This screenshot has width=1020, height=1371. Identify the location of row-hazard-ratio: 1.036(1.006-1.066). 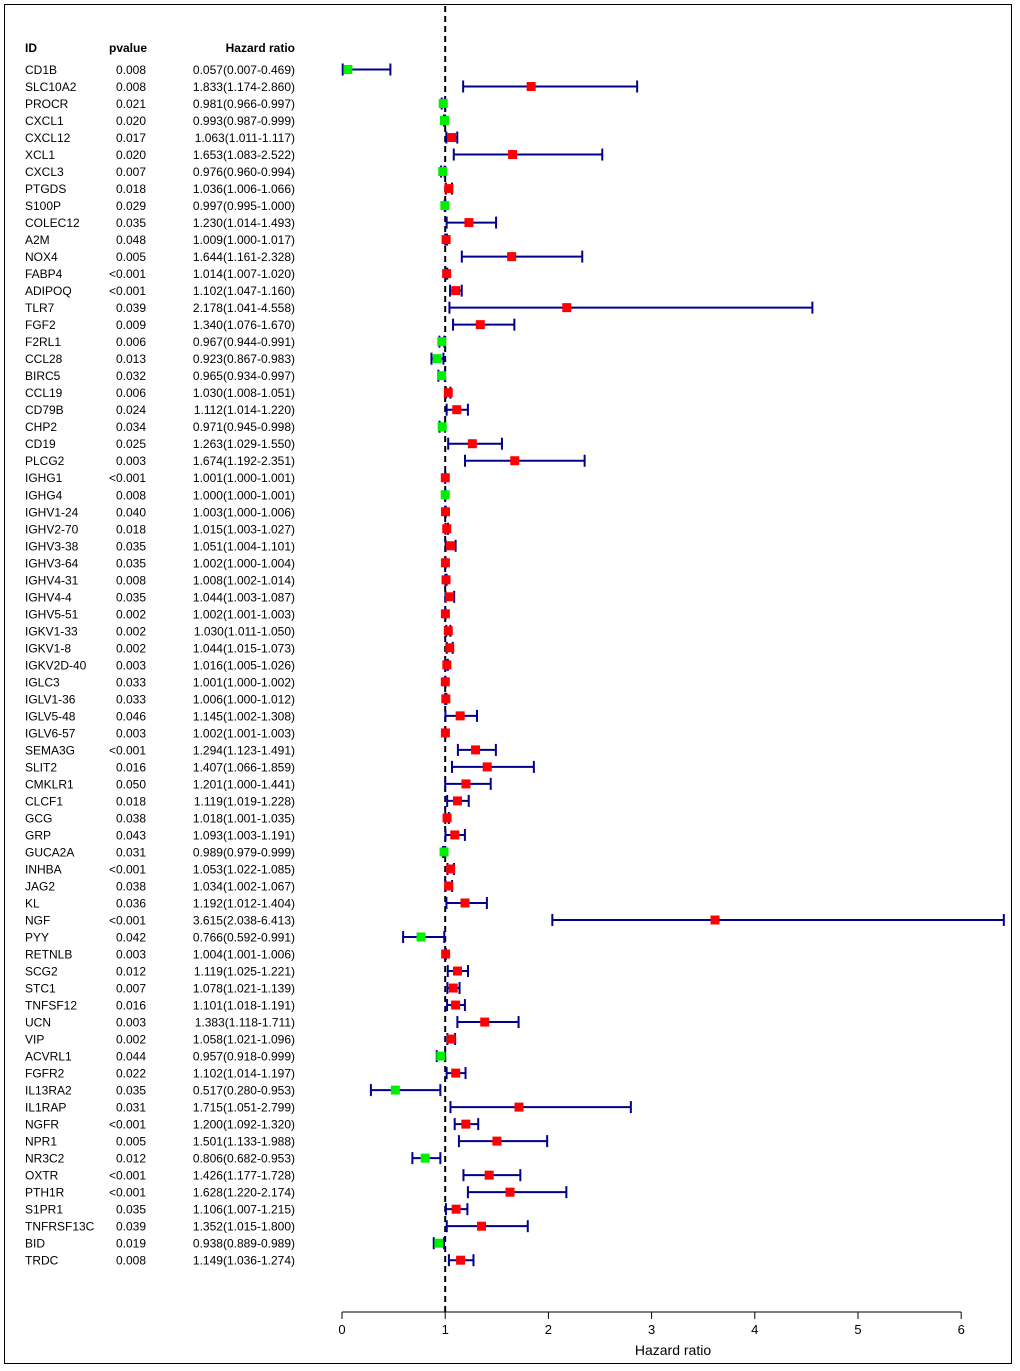
(244, 189).